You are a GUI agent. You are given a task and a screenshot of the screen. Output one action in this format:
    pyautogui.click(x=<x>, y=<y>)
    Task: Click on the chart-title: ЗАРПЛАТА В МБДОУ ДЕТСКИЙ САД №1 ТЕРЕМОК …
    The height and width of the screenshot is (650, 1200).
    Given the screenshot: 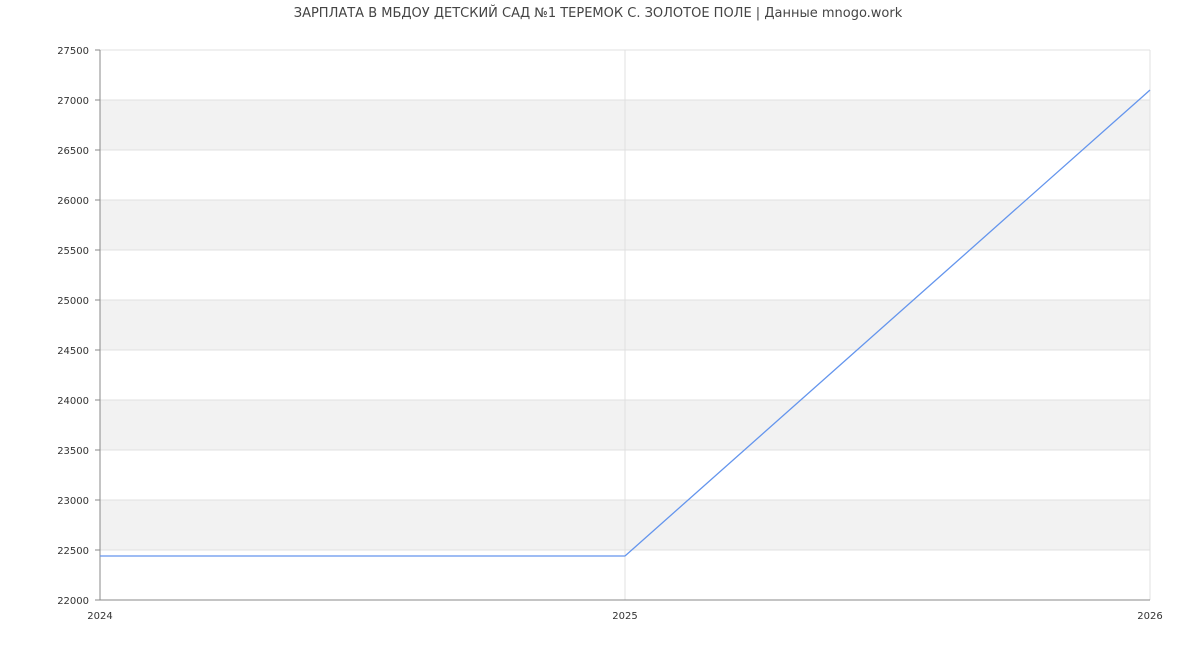 What is the action you would take?
    pyautogui.click(x=598, y=13)
    